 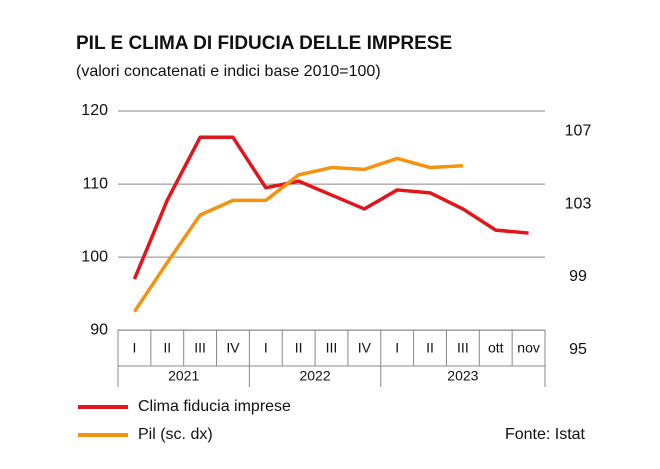 I want to click on legend-label: Clima fiducia imprese, so click(x=214, y=406).